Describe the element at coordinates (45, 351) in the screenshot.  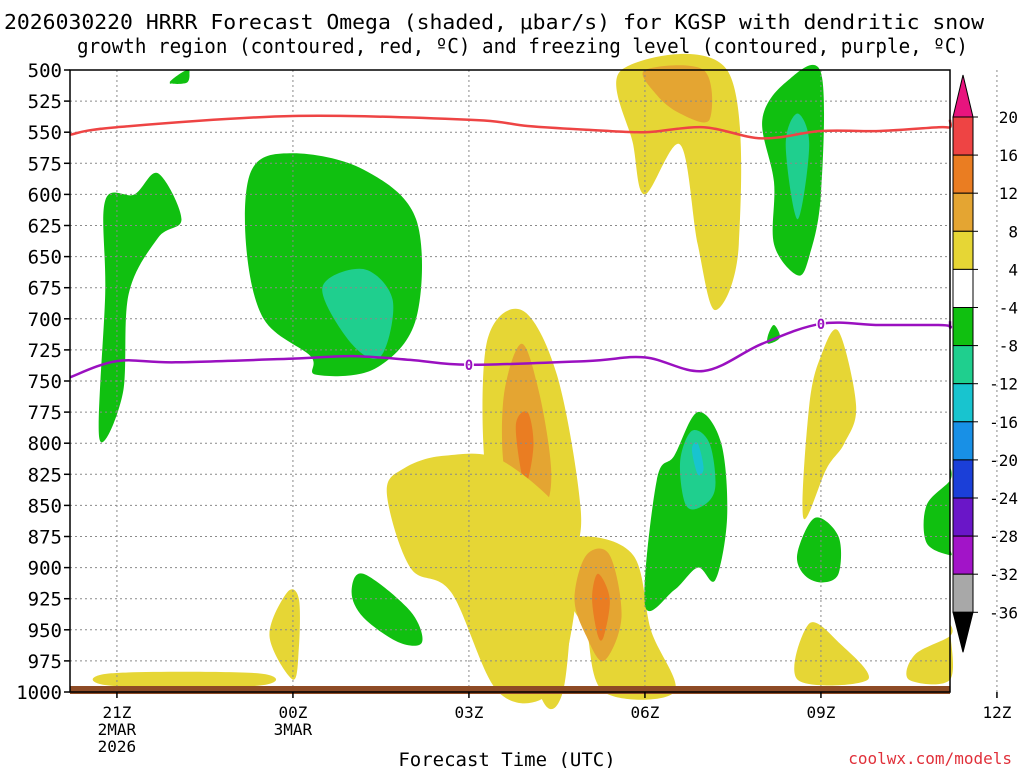
I see `y-tick-label-725: 725` at that location.